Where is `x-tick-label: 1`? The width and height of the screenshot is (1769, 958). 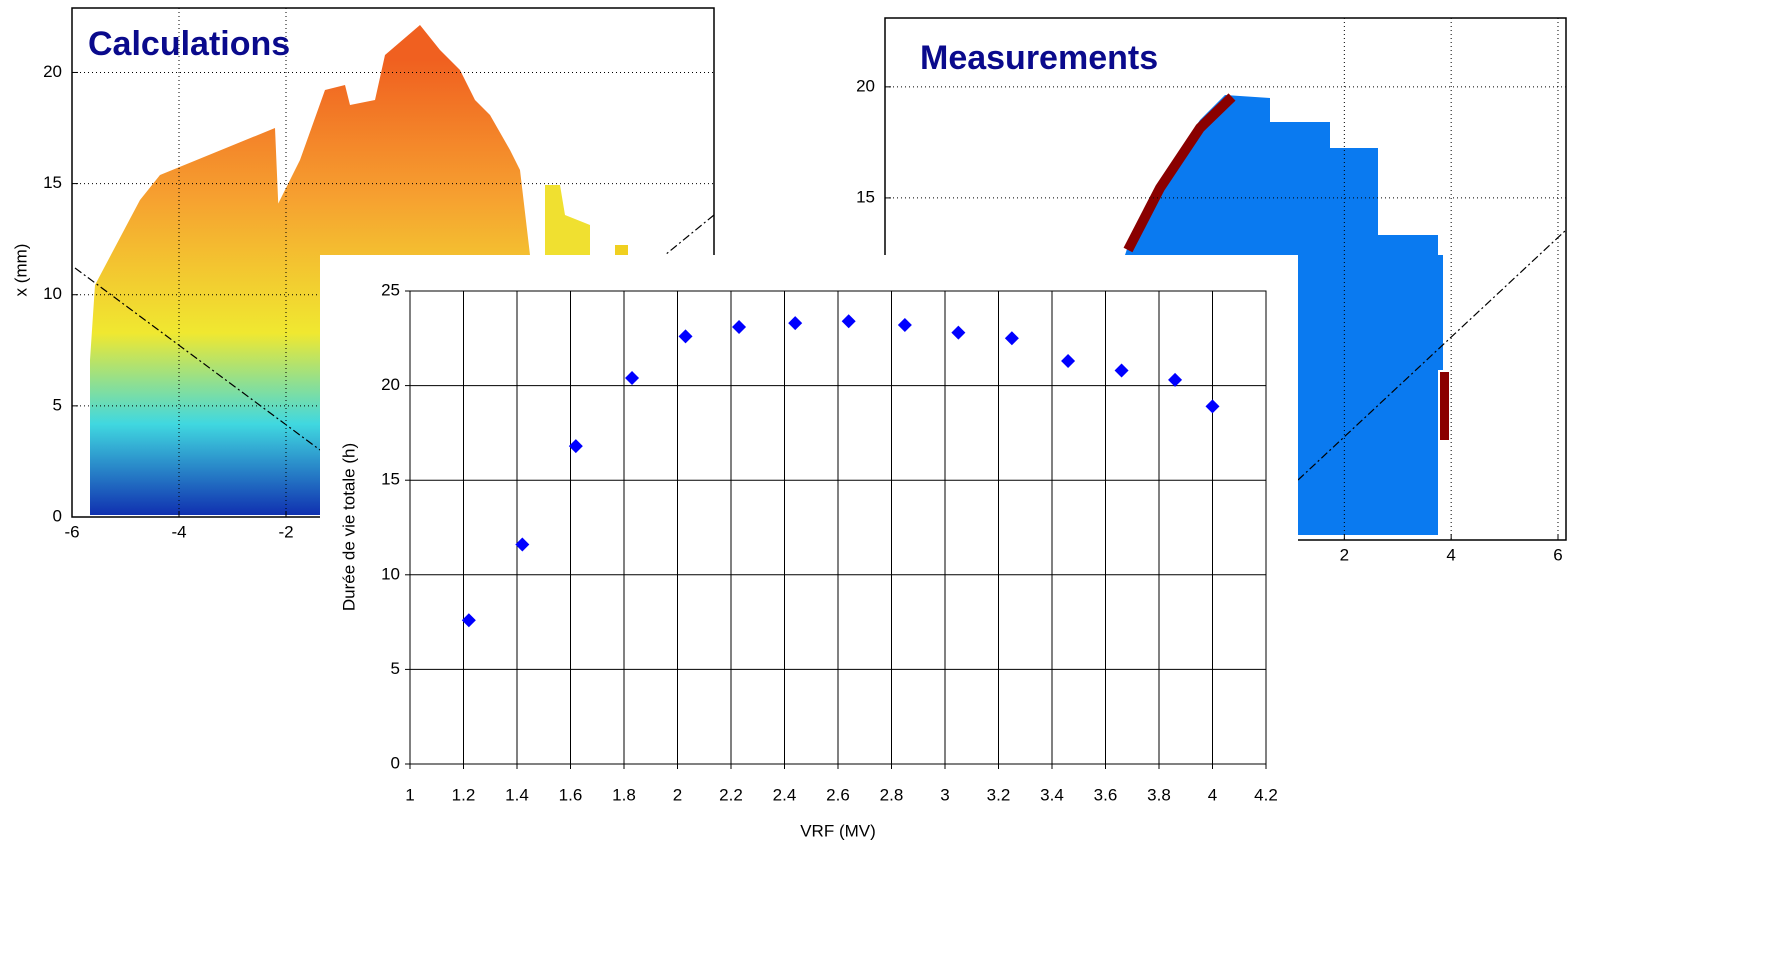
x-tick-label: 1 is located at coordinates (409, 794).